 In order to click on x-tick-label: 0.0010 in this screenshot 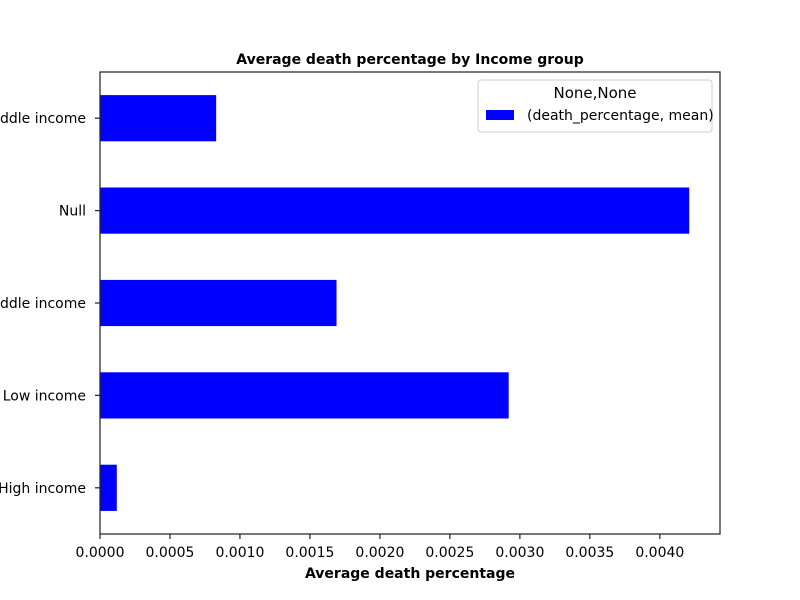, I will do `click(239, 553)`.